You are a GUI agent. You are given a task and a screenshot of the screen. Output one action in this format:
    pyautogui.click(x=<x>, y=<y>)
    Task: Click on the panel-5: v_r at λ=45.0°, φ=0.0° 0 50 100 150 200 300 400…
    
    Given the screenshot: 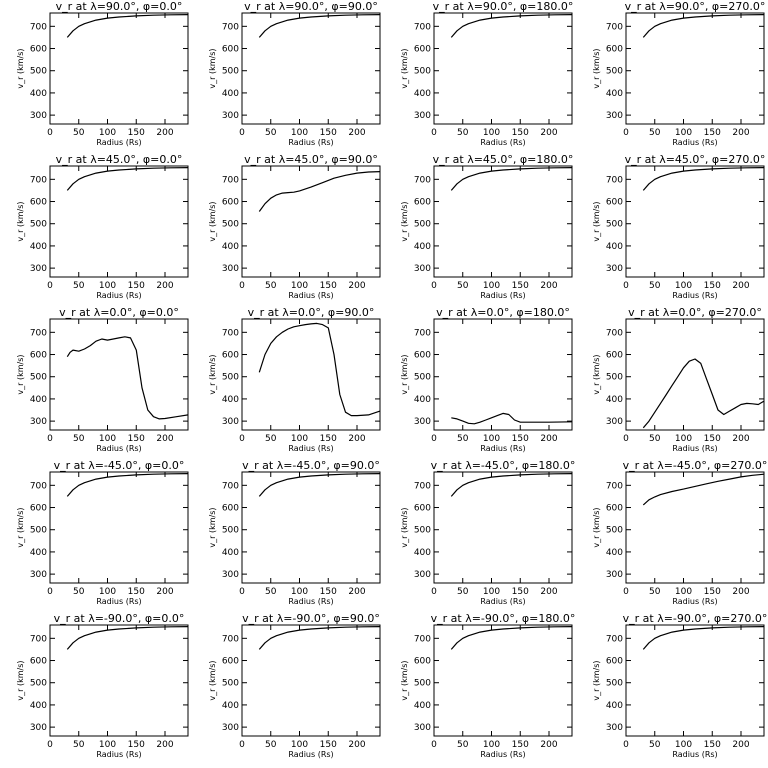 What is the action you would take?
    pyautogui.click(x=102, y=226)
    